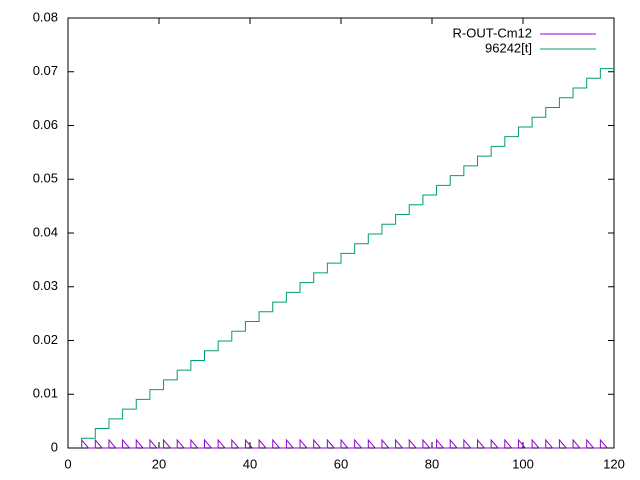 Image resolution: width=640 pixels, height=480 pixels. Describe the element at coordinates (432, 463) in the screenshot. I see `x-tick-label: 80` at that location.